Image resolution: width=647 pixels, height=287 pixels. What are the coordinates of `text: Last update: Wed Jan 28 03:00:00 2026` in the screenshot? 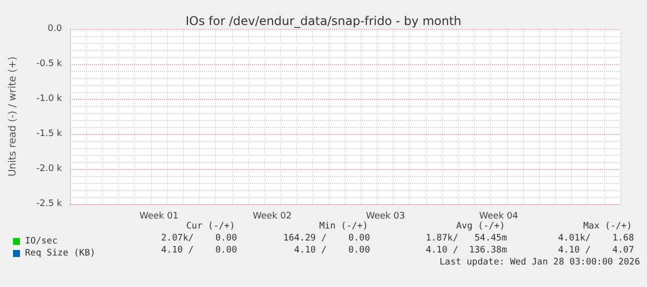 It's located at (540, 263).